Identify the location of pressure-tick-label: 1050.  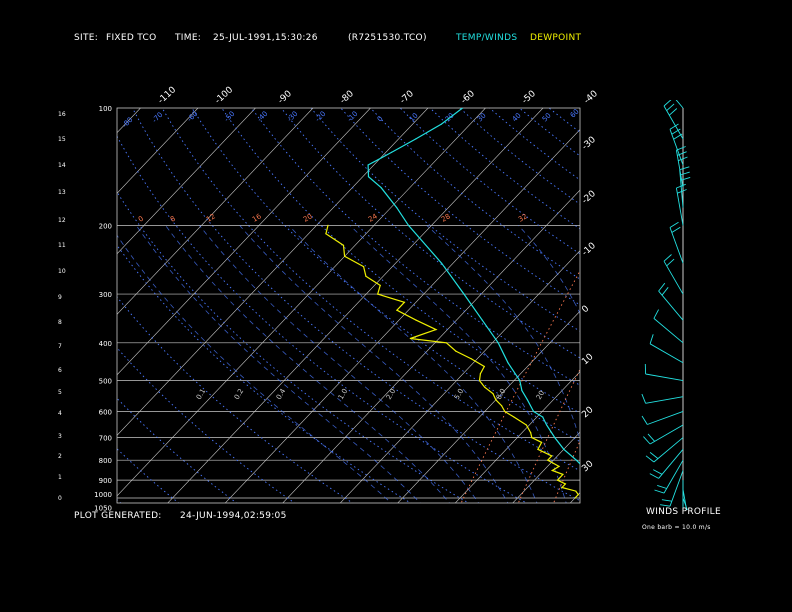
(103, 508).